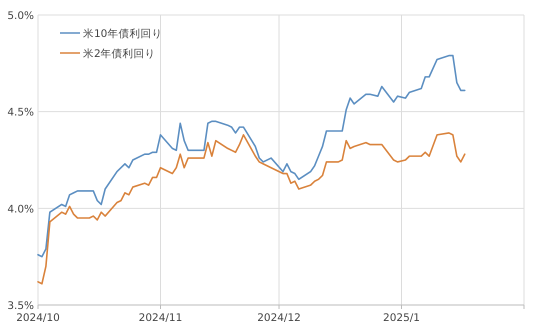 Image resolution: width=540 pixels, height=328 pixels. What do you see at coordinates (122, 33) in the screenshot?
I see `legend-label: 米10年債利回り` at bounding box center [122, 33].